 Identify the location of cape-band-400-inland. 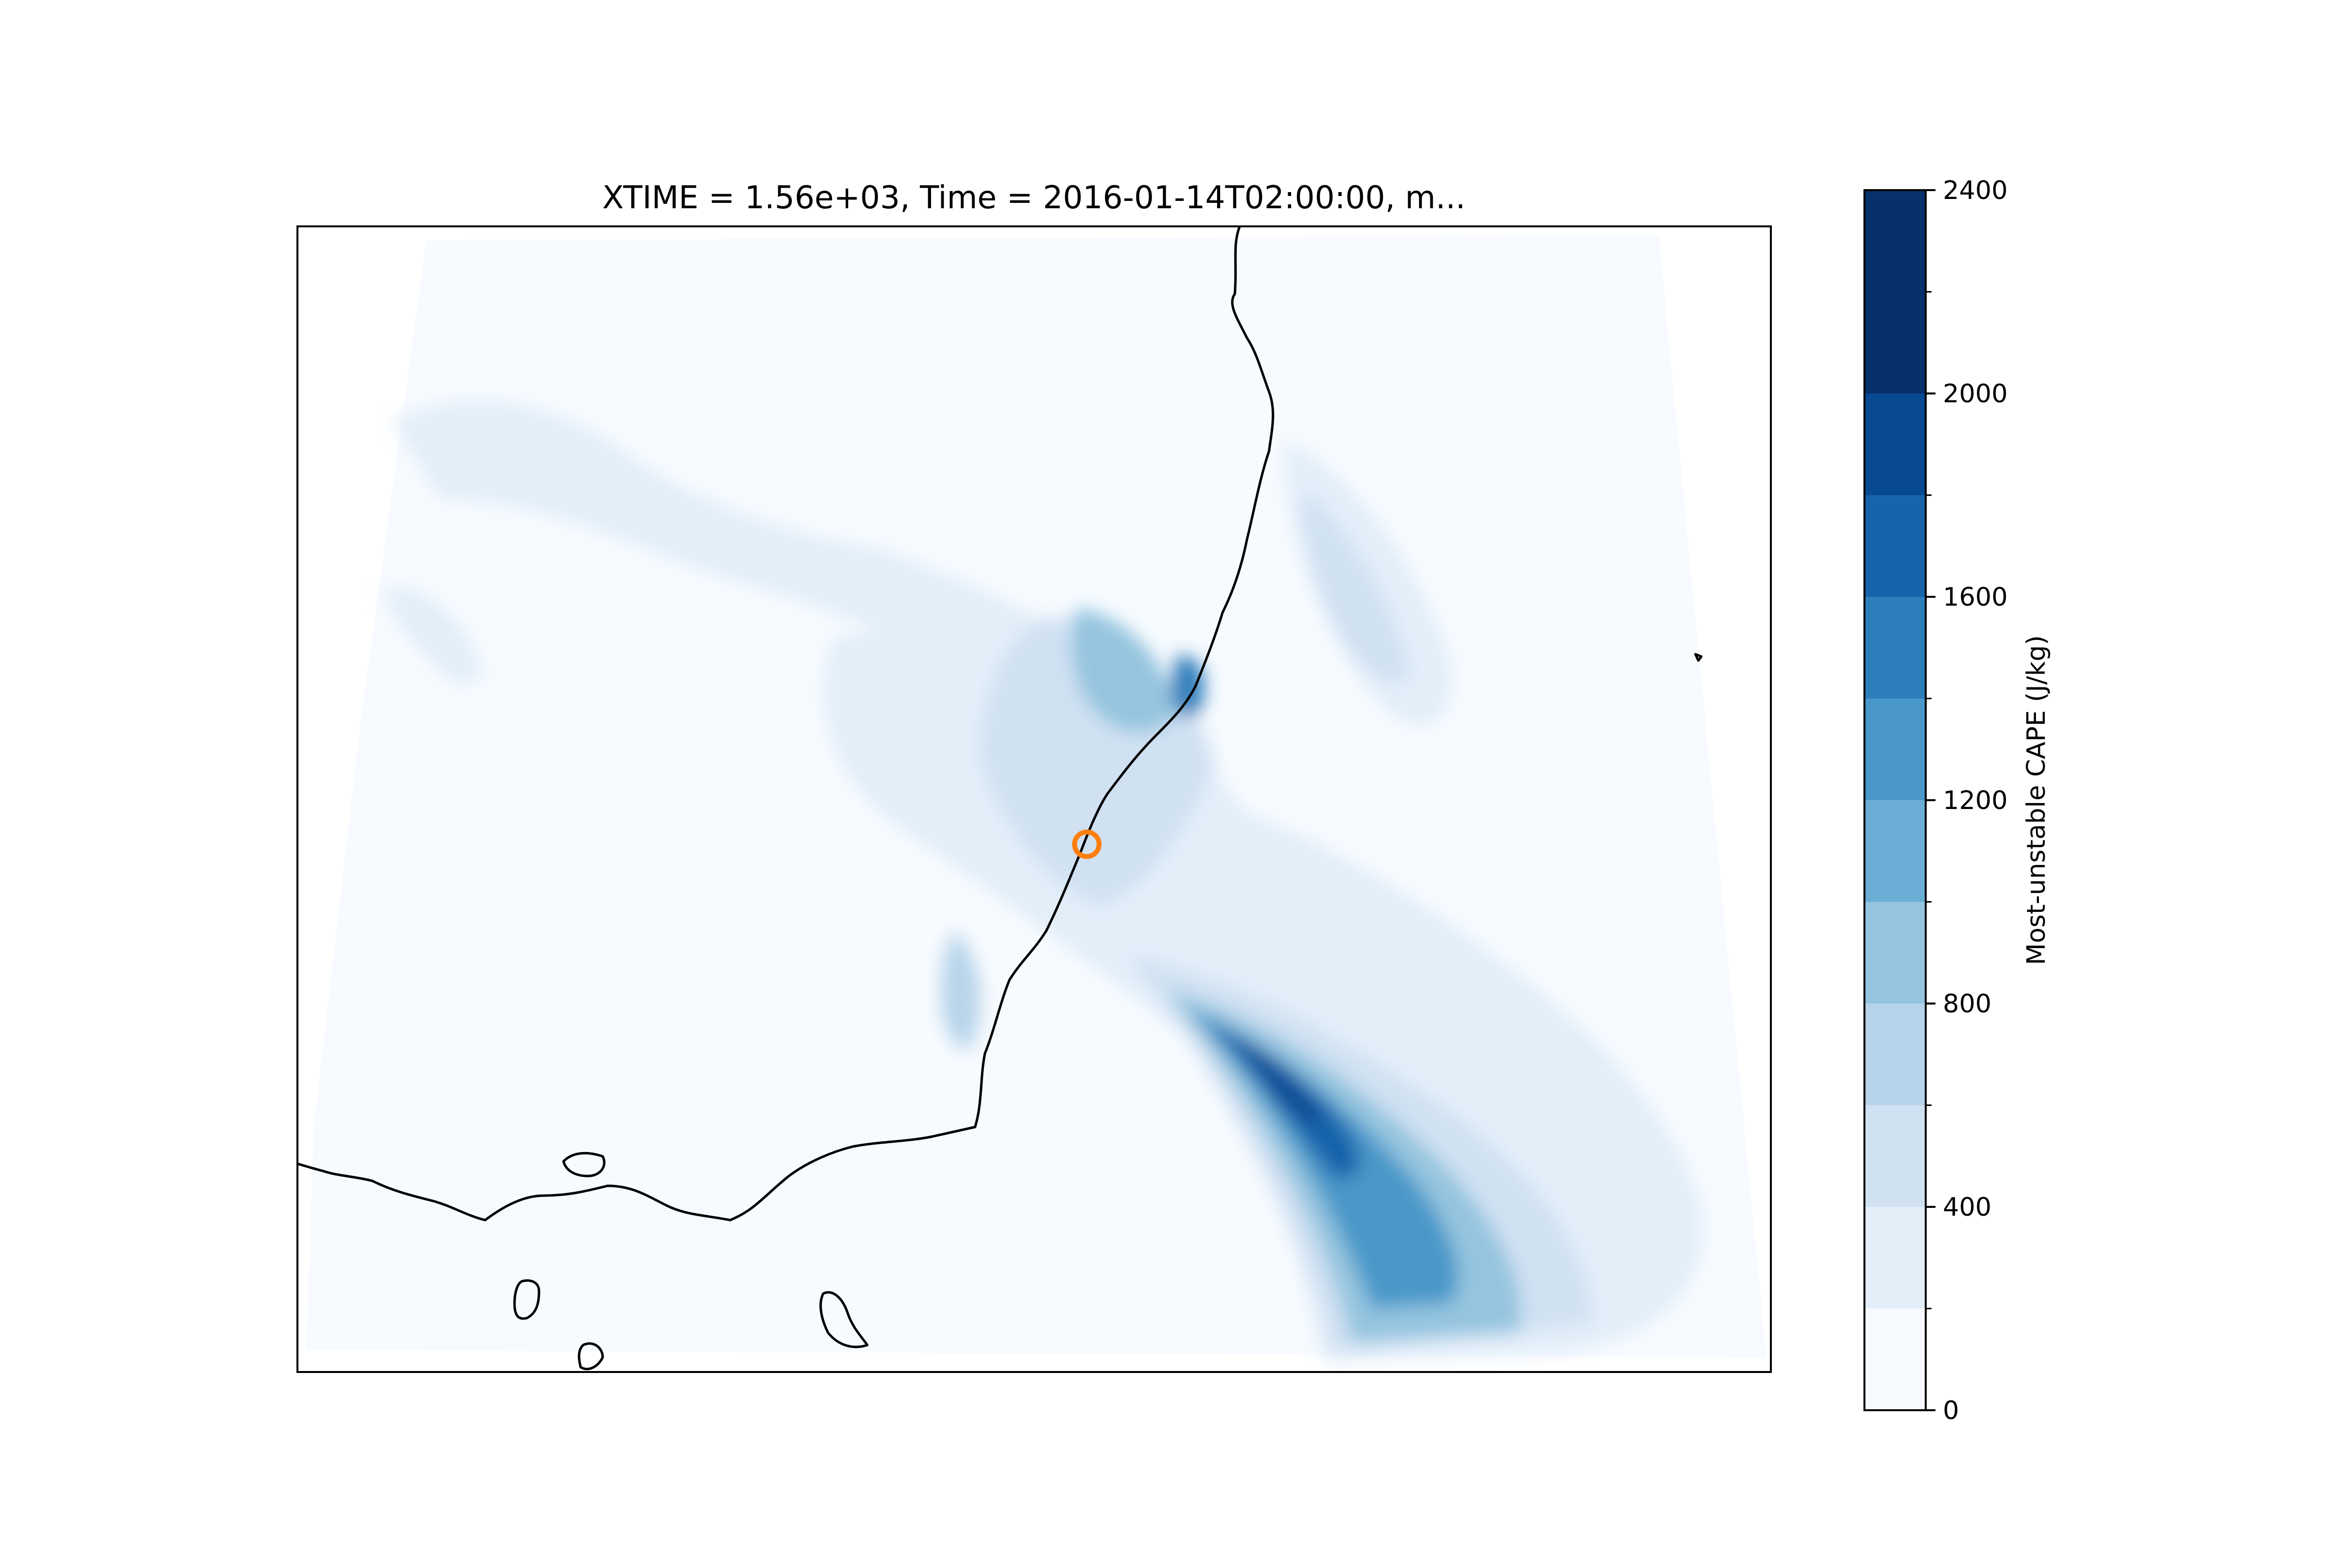
(961, 990).